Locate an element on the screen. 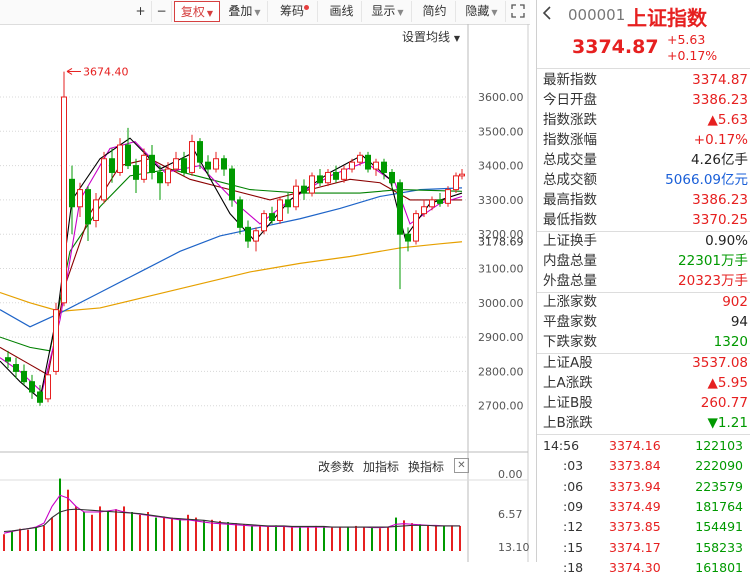 This screenshot has height=578, width=750. switch-indicator-button: 换指标 is located at coordinates (426, 467).